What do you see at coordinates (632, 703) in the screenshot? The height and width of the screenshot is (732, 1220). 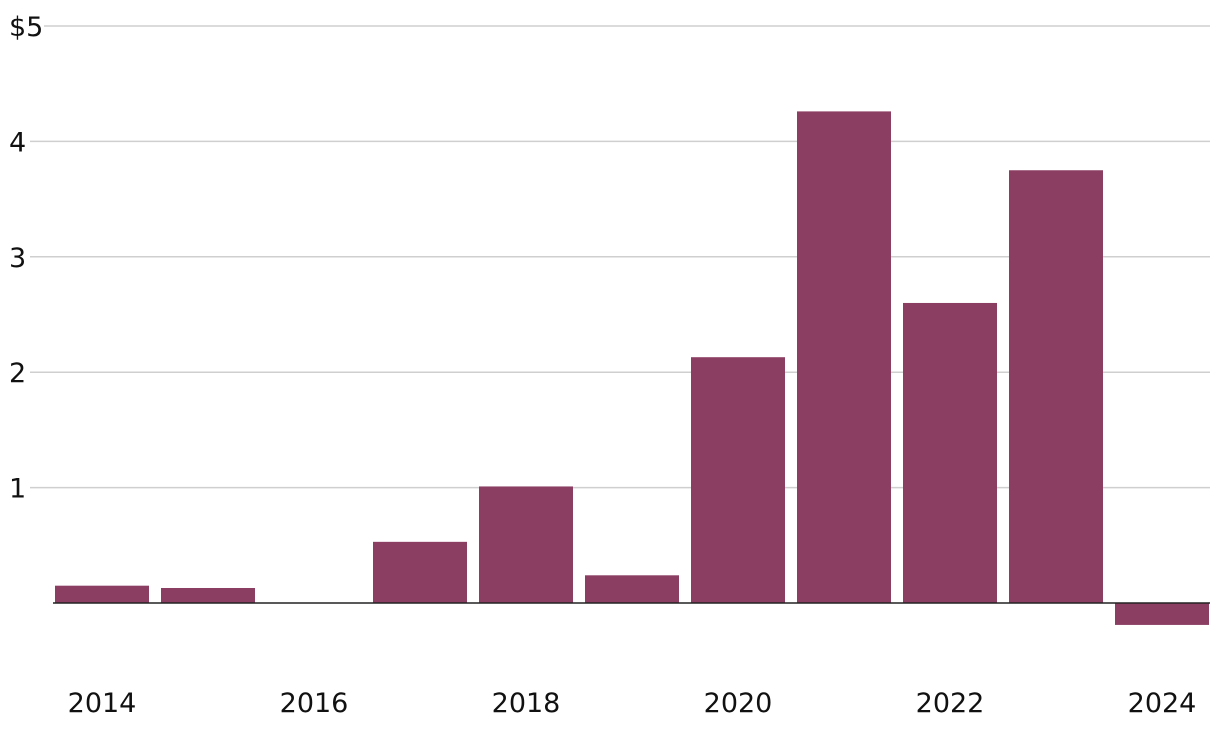 I see `x-axis-labels: 2014 2016 2018 2020 2022 2024` at bounding box center [632, 703].